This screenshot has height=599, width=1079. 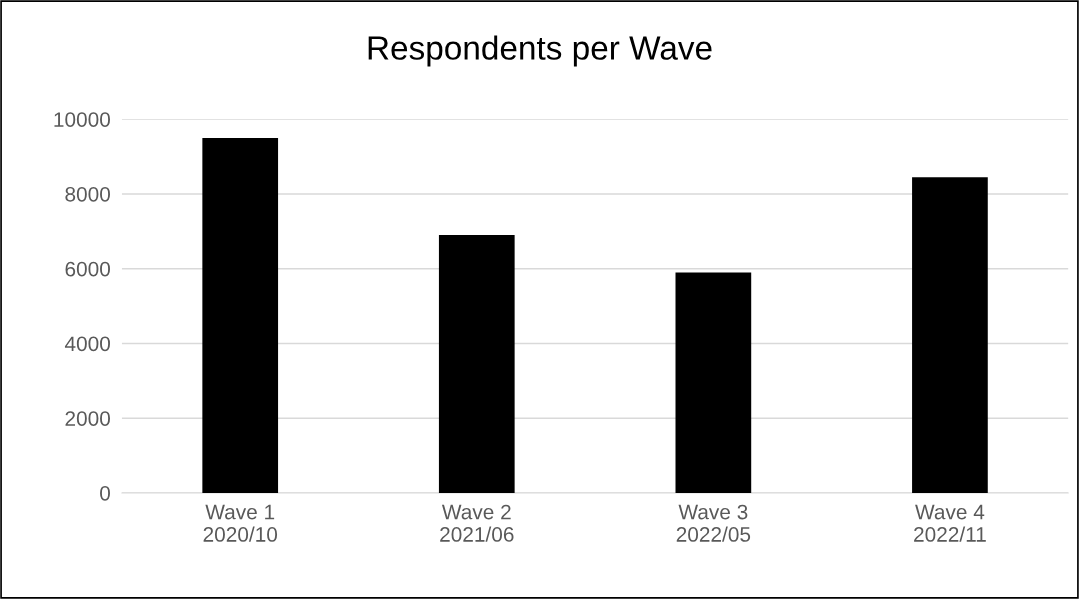 I want to click on y-tick-label: 0, so click(x=105, y=493).